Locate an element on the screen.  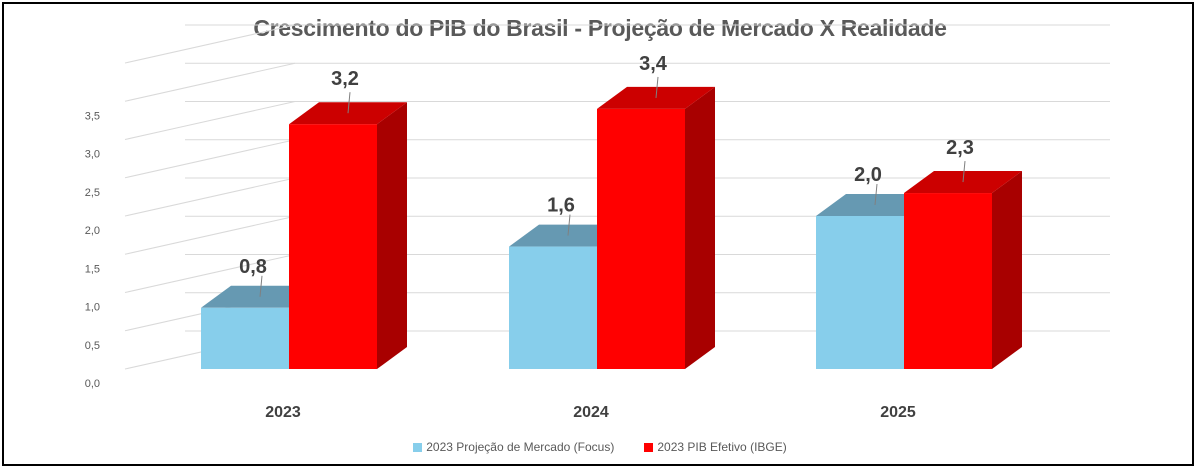
y-tick-label: 1,5 is located at coordinates (92, 269).